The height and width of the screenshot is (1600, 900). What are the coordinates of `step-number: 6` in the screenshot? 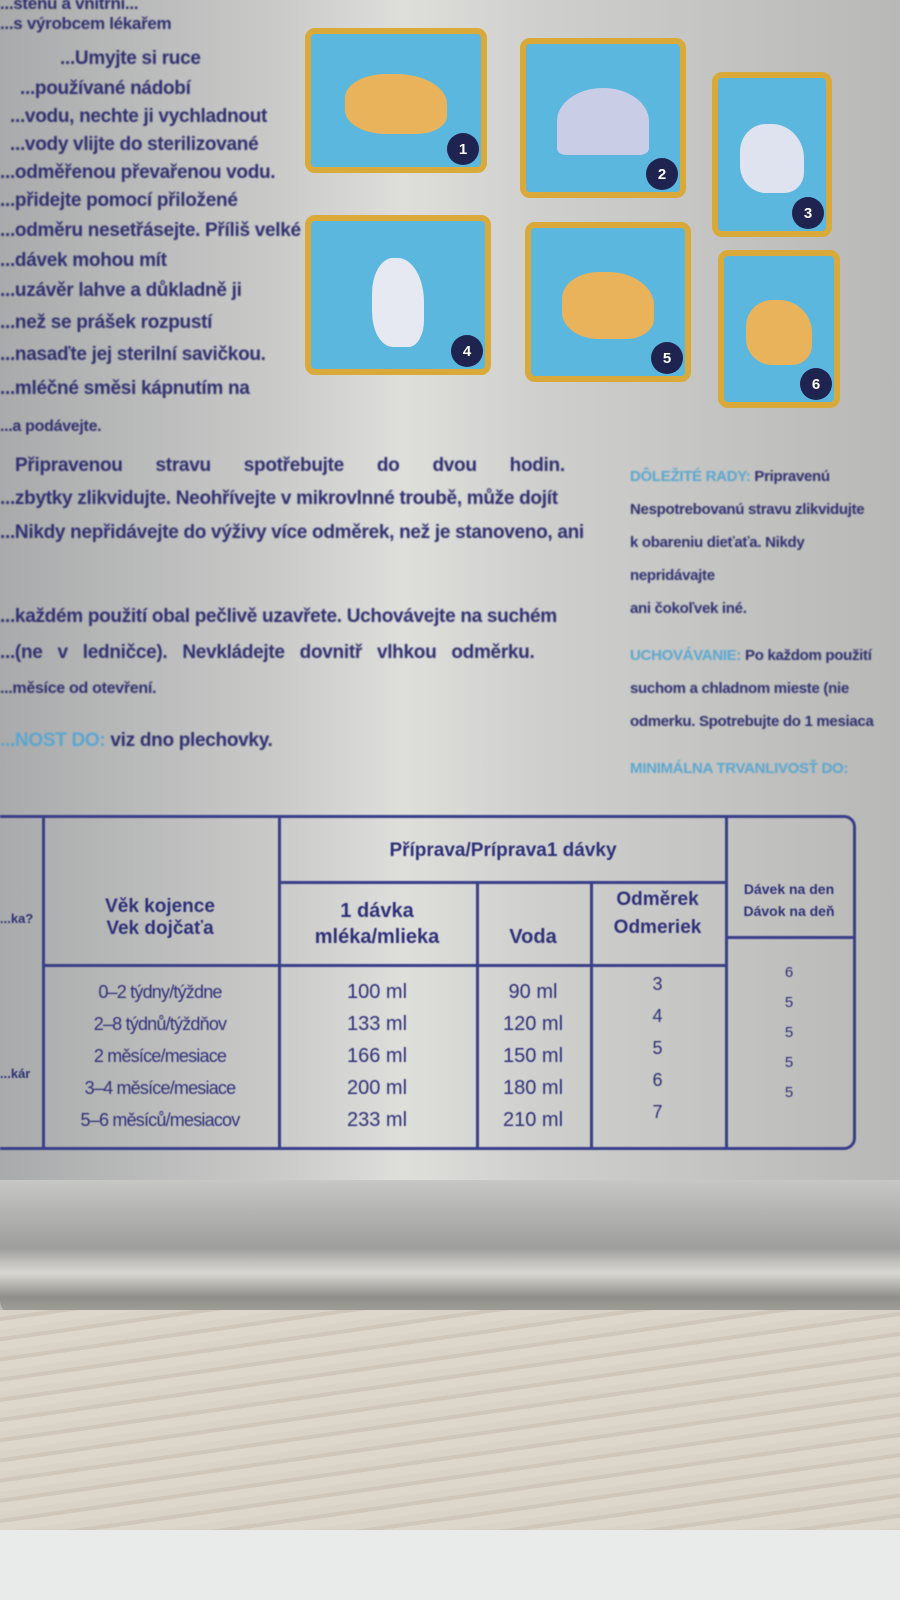 It's located at (816, 384).